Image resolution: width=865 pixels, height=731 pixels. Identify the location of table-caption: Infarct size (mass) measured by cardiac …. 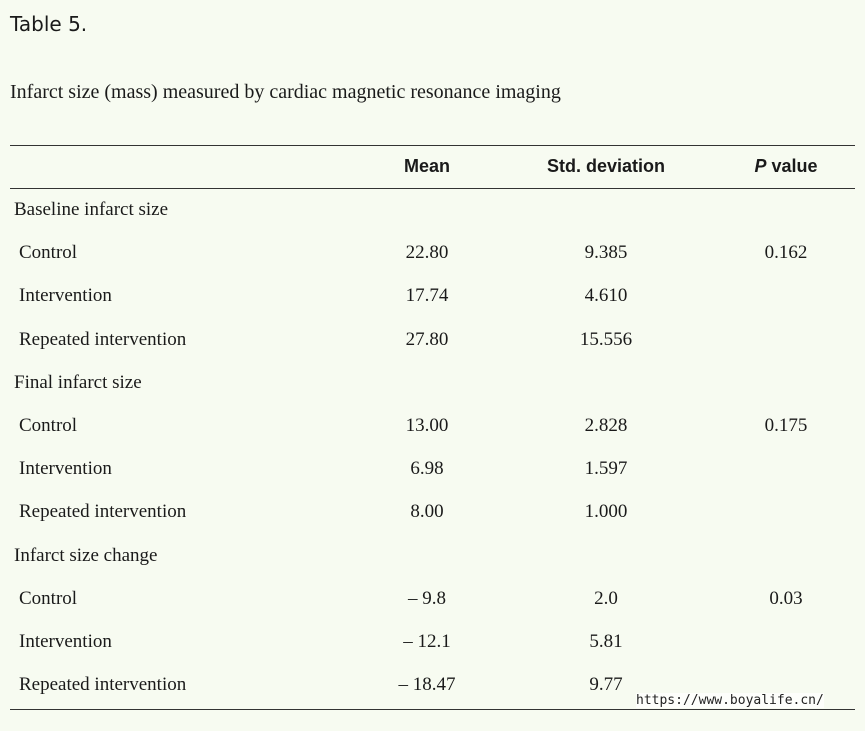
(285, 92).